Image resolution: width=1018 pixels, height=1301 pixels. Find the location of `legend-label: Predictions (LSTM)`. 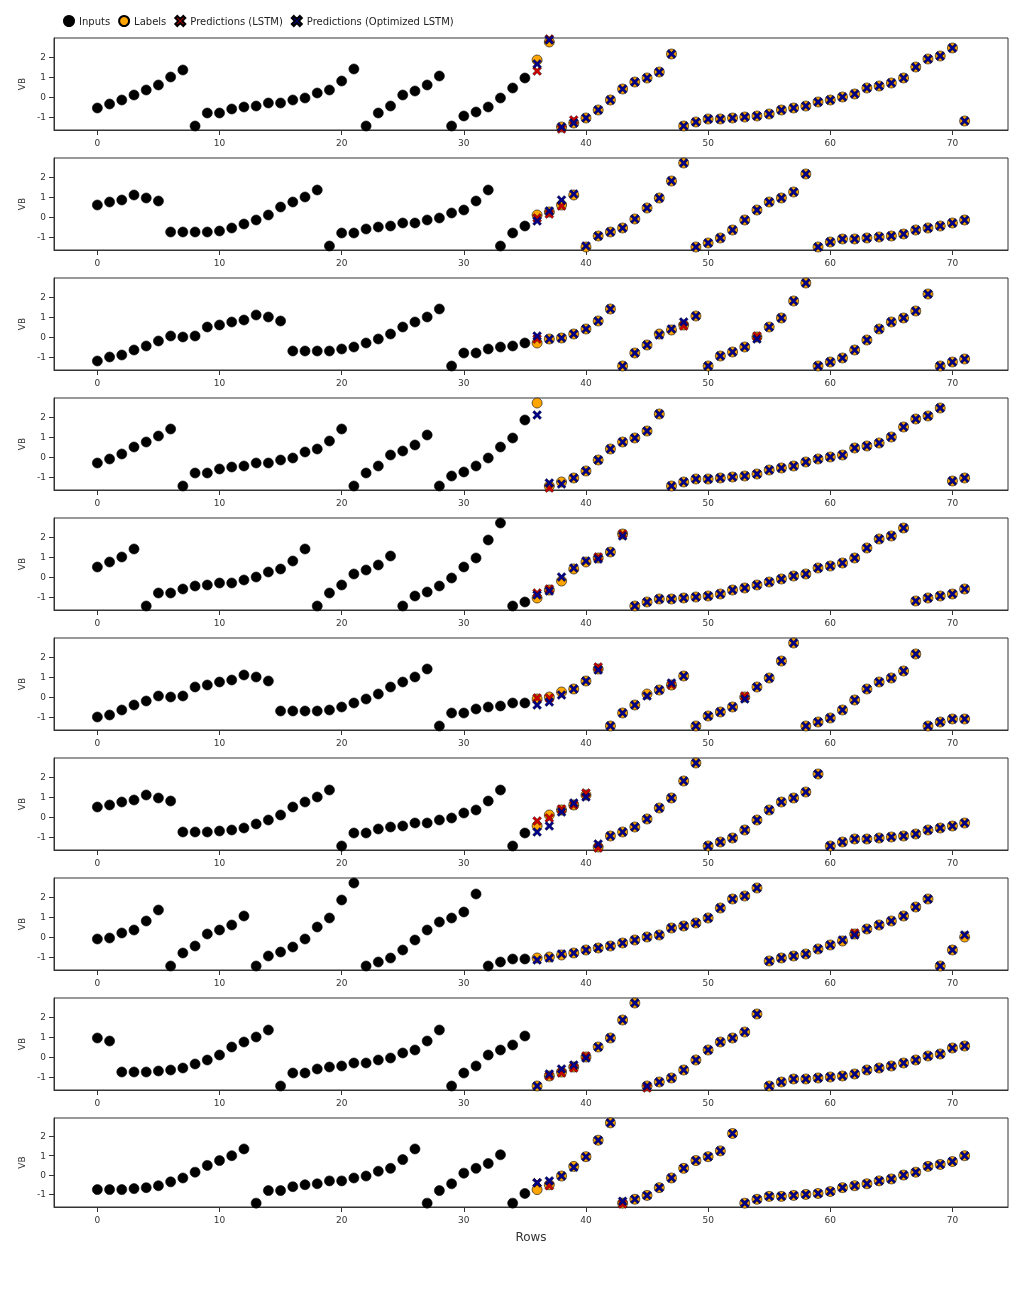

legend-label: Predictions (LSTM) is located at coordinates (236, 21).